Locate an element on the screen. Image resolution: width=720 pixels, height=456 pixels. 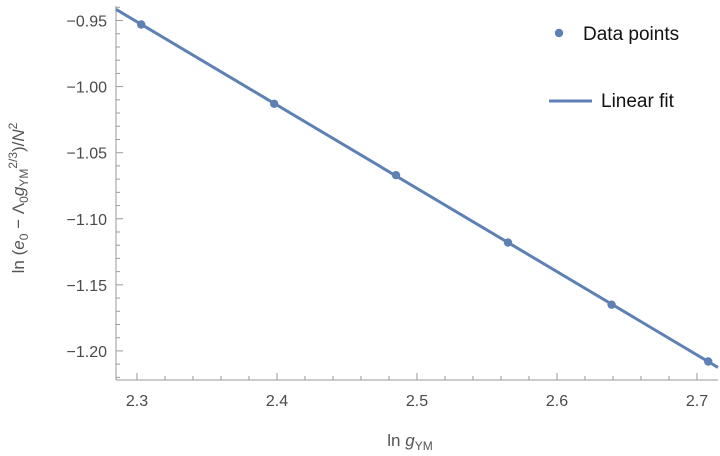
y-axis-label: ln (e0 − Λ0gYM2/3)/N2 is located at coordinates (18, 197).